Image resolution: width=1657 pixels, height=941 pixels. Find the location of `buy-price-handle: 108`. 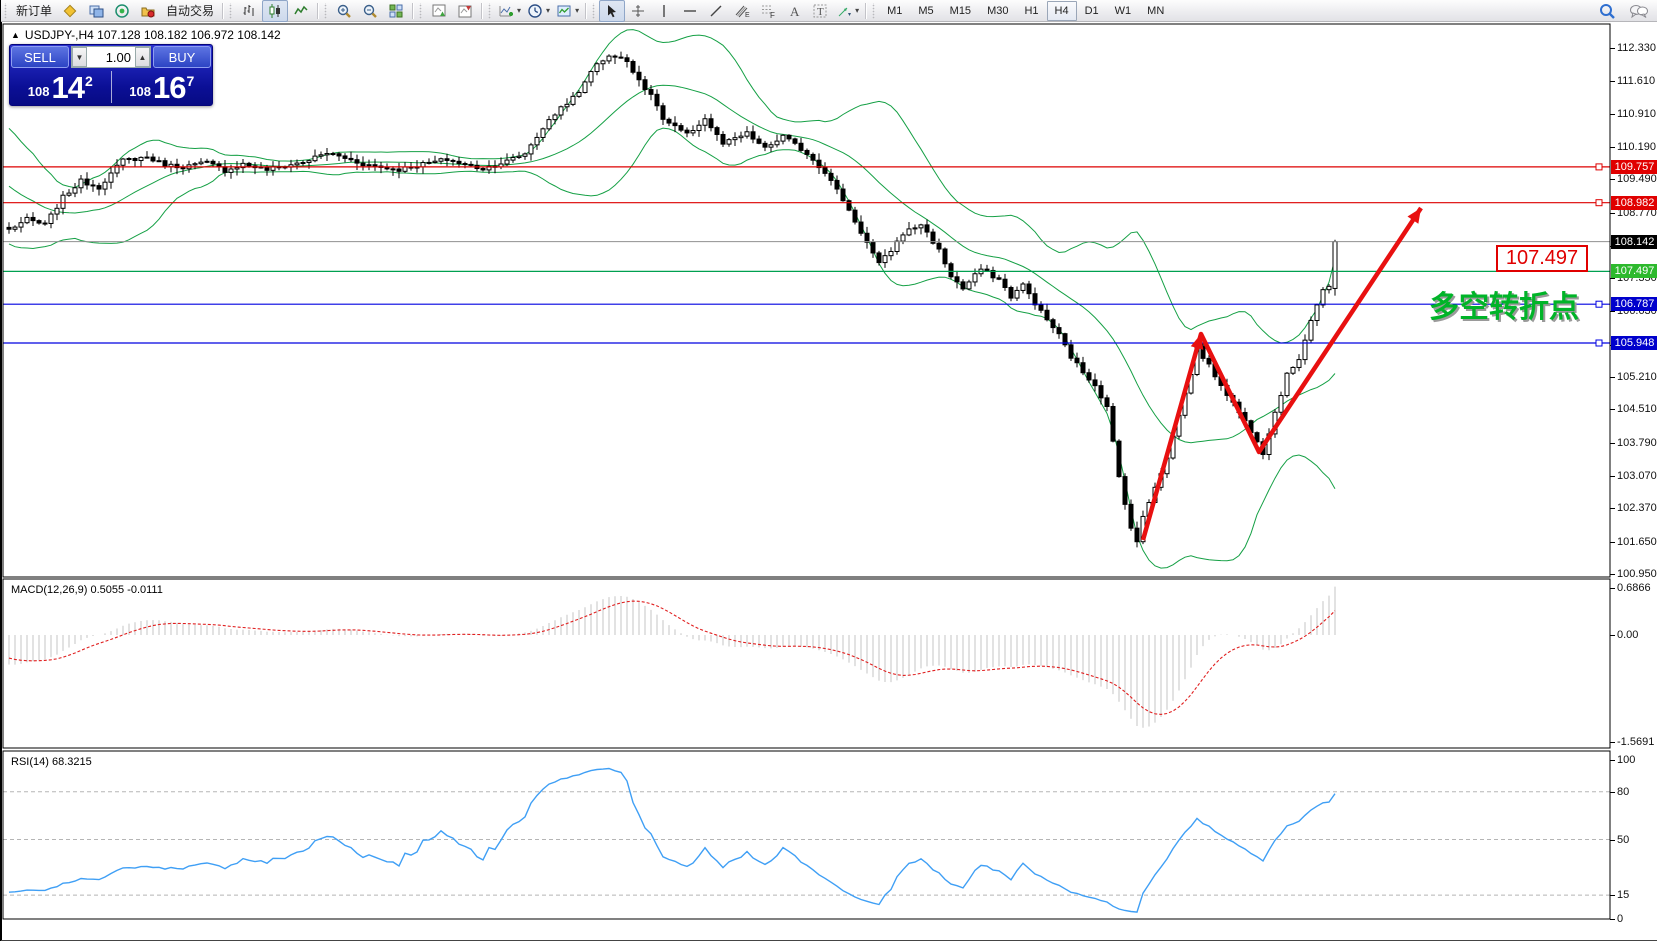

buy-price-handle: 108 is located at coordinates (140, 91).